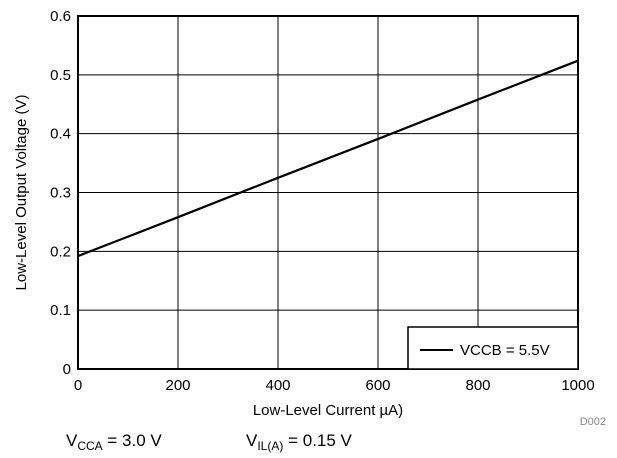  I want to click on x-tick-label: 1000, so click(577, 385).